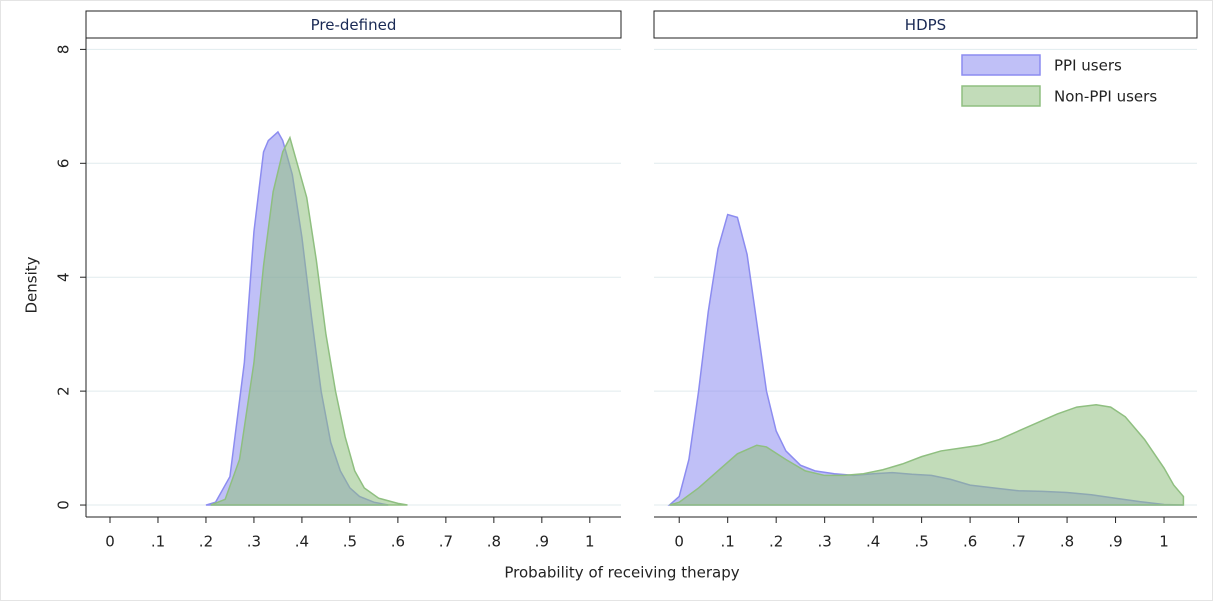 The width and height of the screenshot is (1213, 601). I want to click on legend-label: PPI users, so click(1088, 66).